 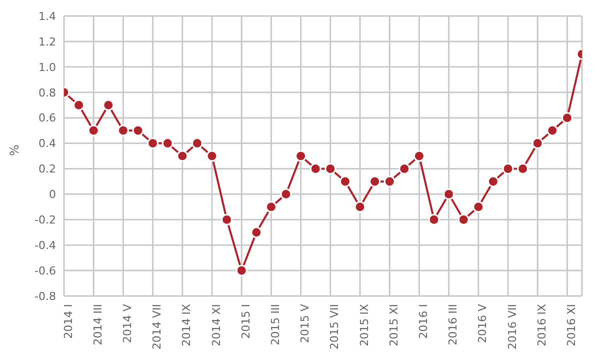 I want to click on x-tick-label: 2014 XI, so click(x=216, y=325).